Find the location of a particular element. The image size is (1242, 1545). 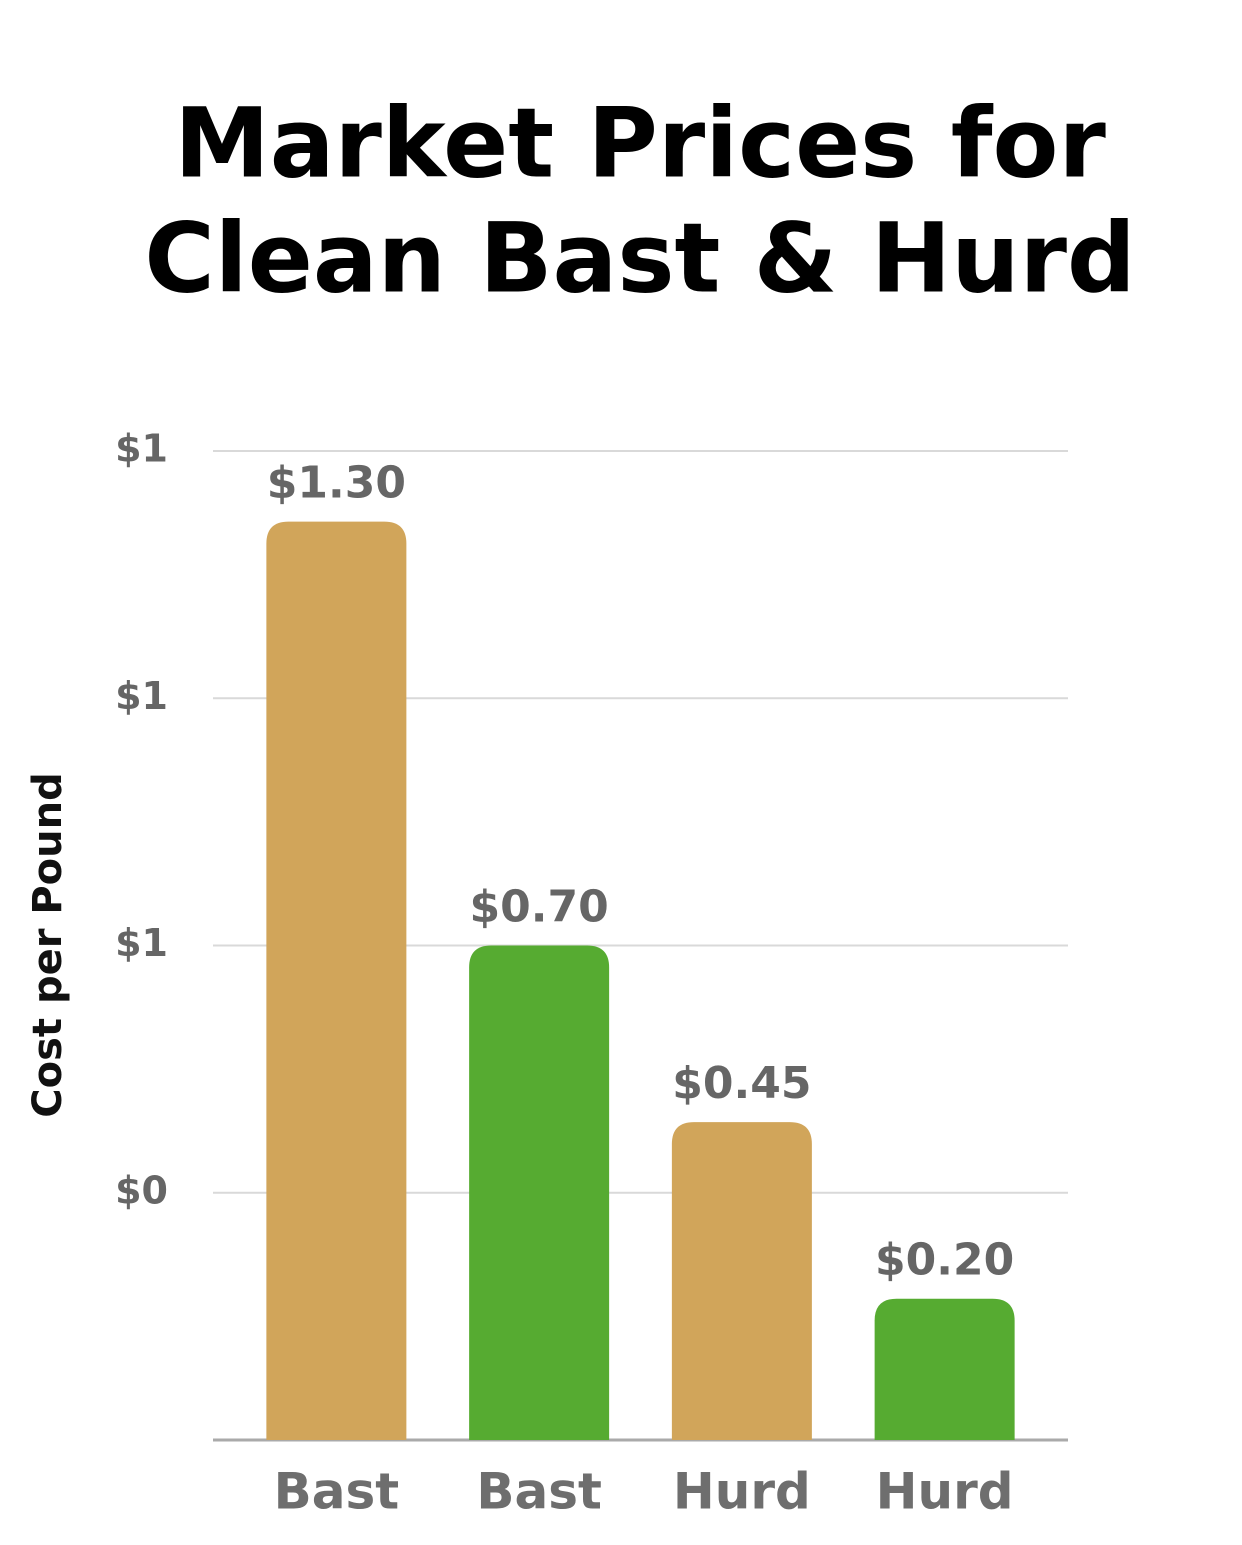

value-label: $0.20 is located at coordinates (944, 1260).